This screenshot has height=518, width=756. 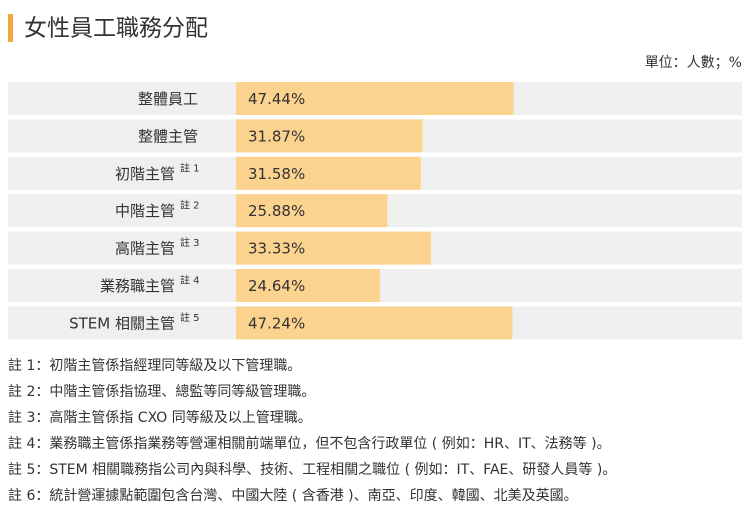 I want to click on category-label: 中階主管, so click(x=145, y=211).